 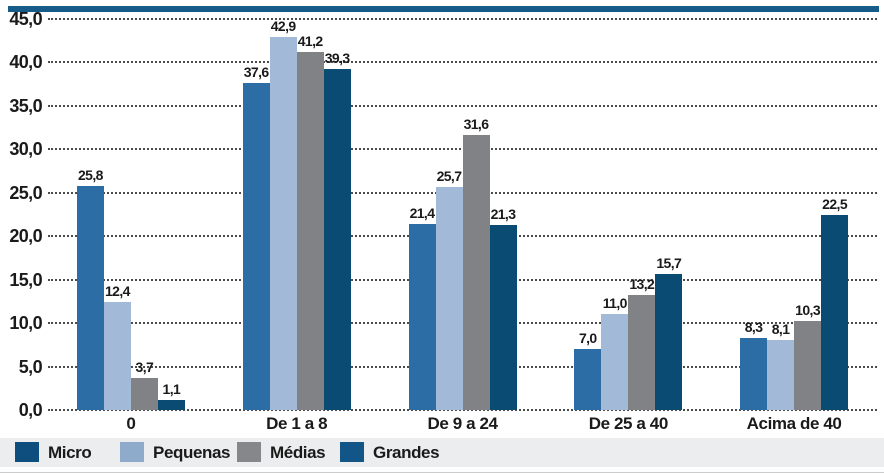 What do you see at coordinates (90, 174) in the screenshot?
I see `bar-value-label: 25,8` at bounding box center [90, 174].